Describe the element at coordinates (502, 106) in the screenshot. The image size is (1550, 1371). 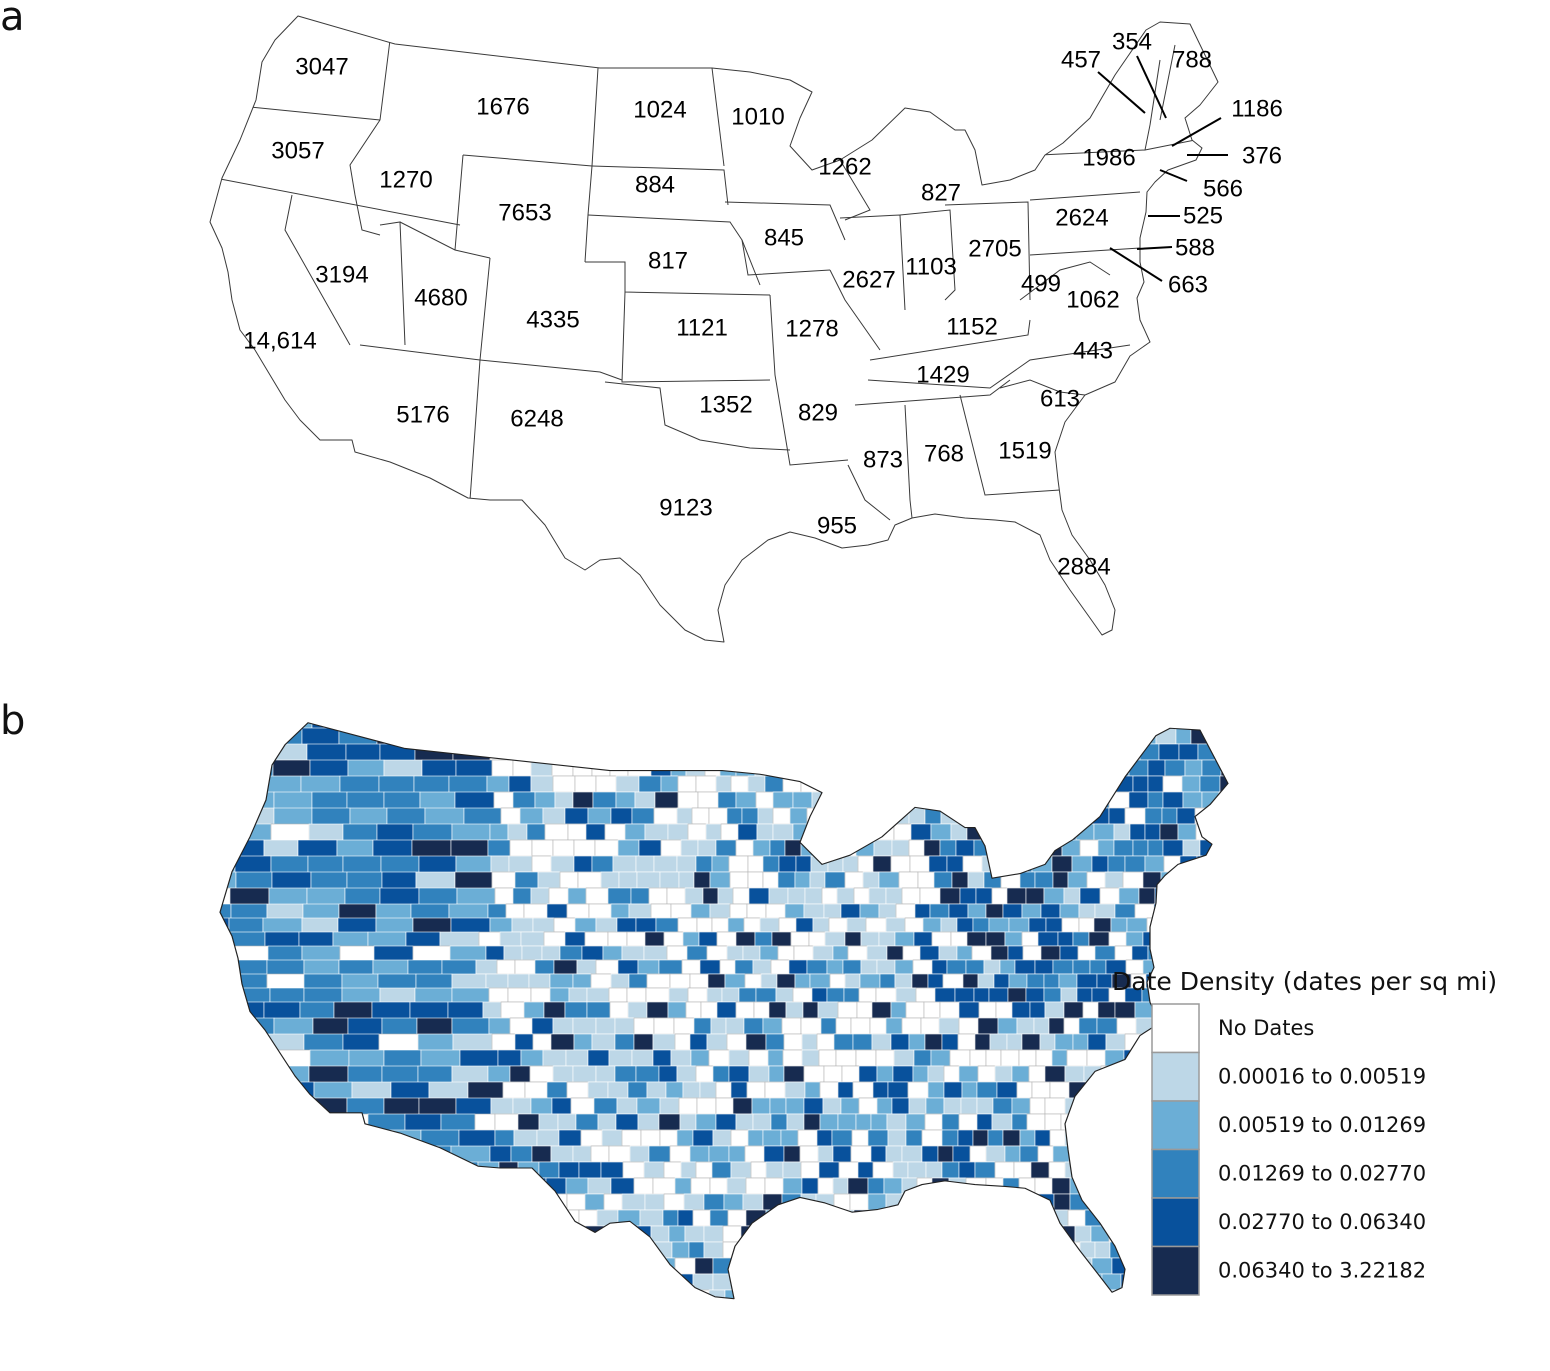
I see `state-label-montana: 1676` at that location.